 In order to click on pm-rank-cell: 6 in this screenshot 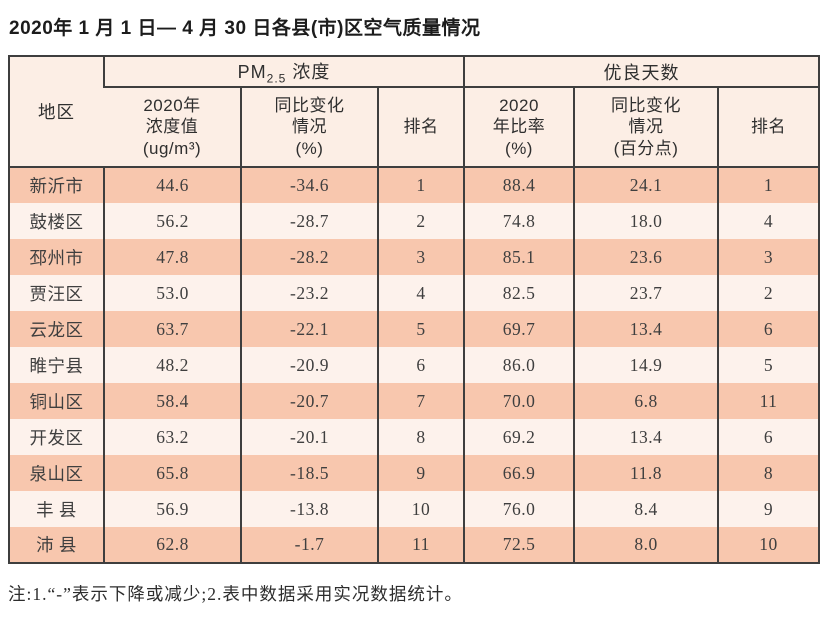, I will do `click(420, 365)`.